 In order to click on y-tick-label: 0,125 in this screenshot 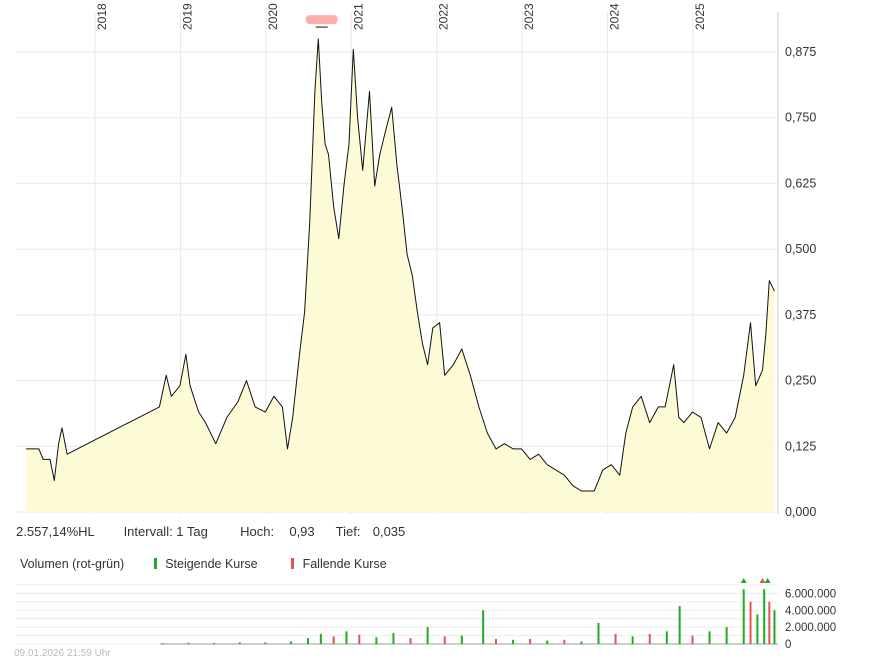, I will do `click(800, 446)`.